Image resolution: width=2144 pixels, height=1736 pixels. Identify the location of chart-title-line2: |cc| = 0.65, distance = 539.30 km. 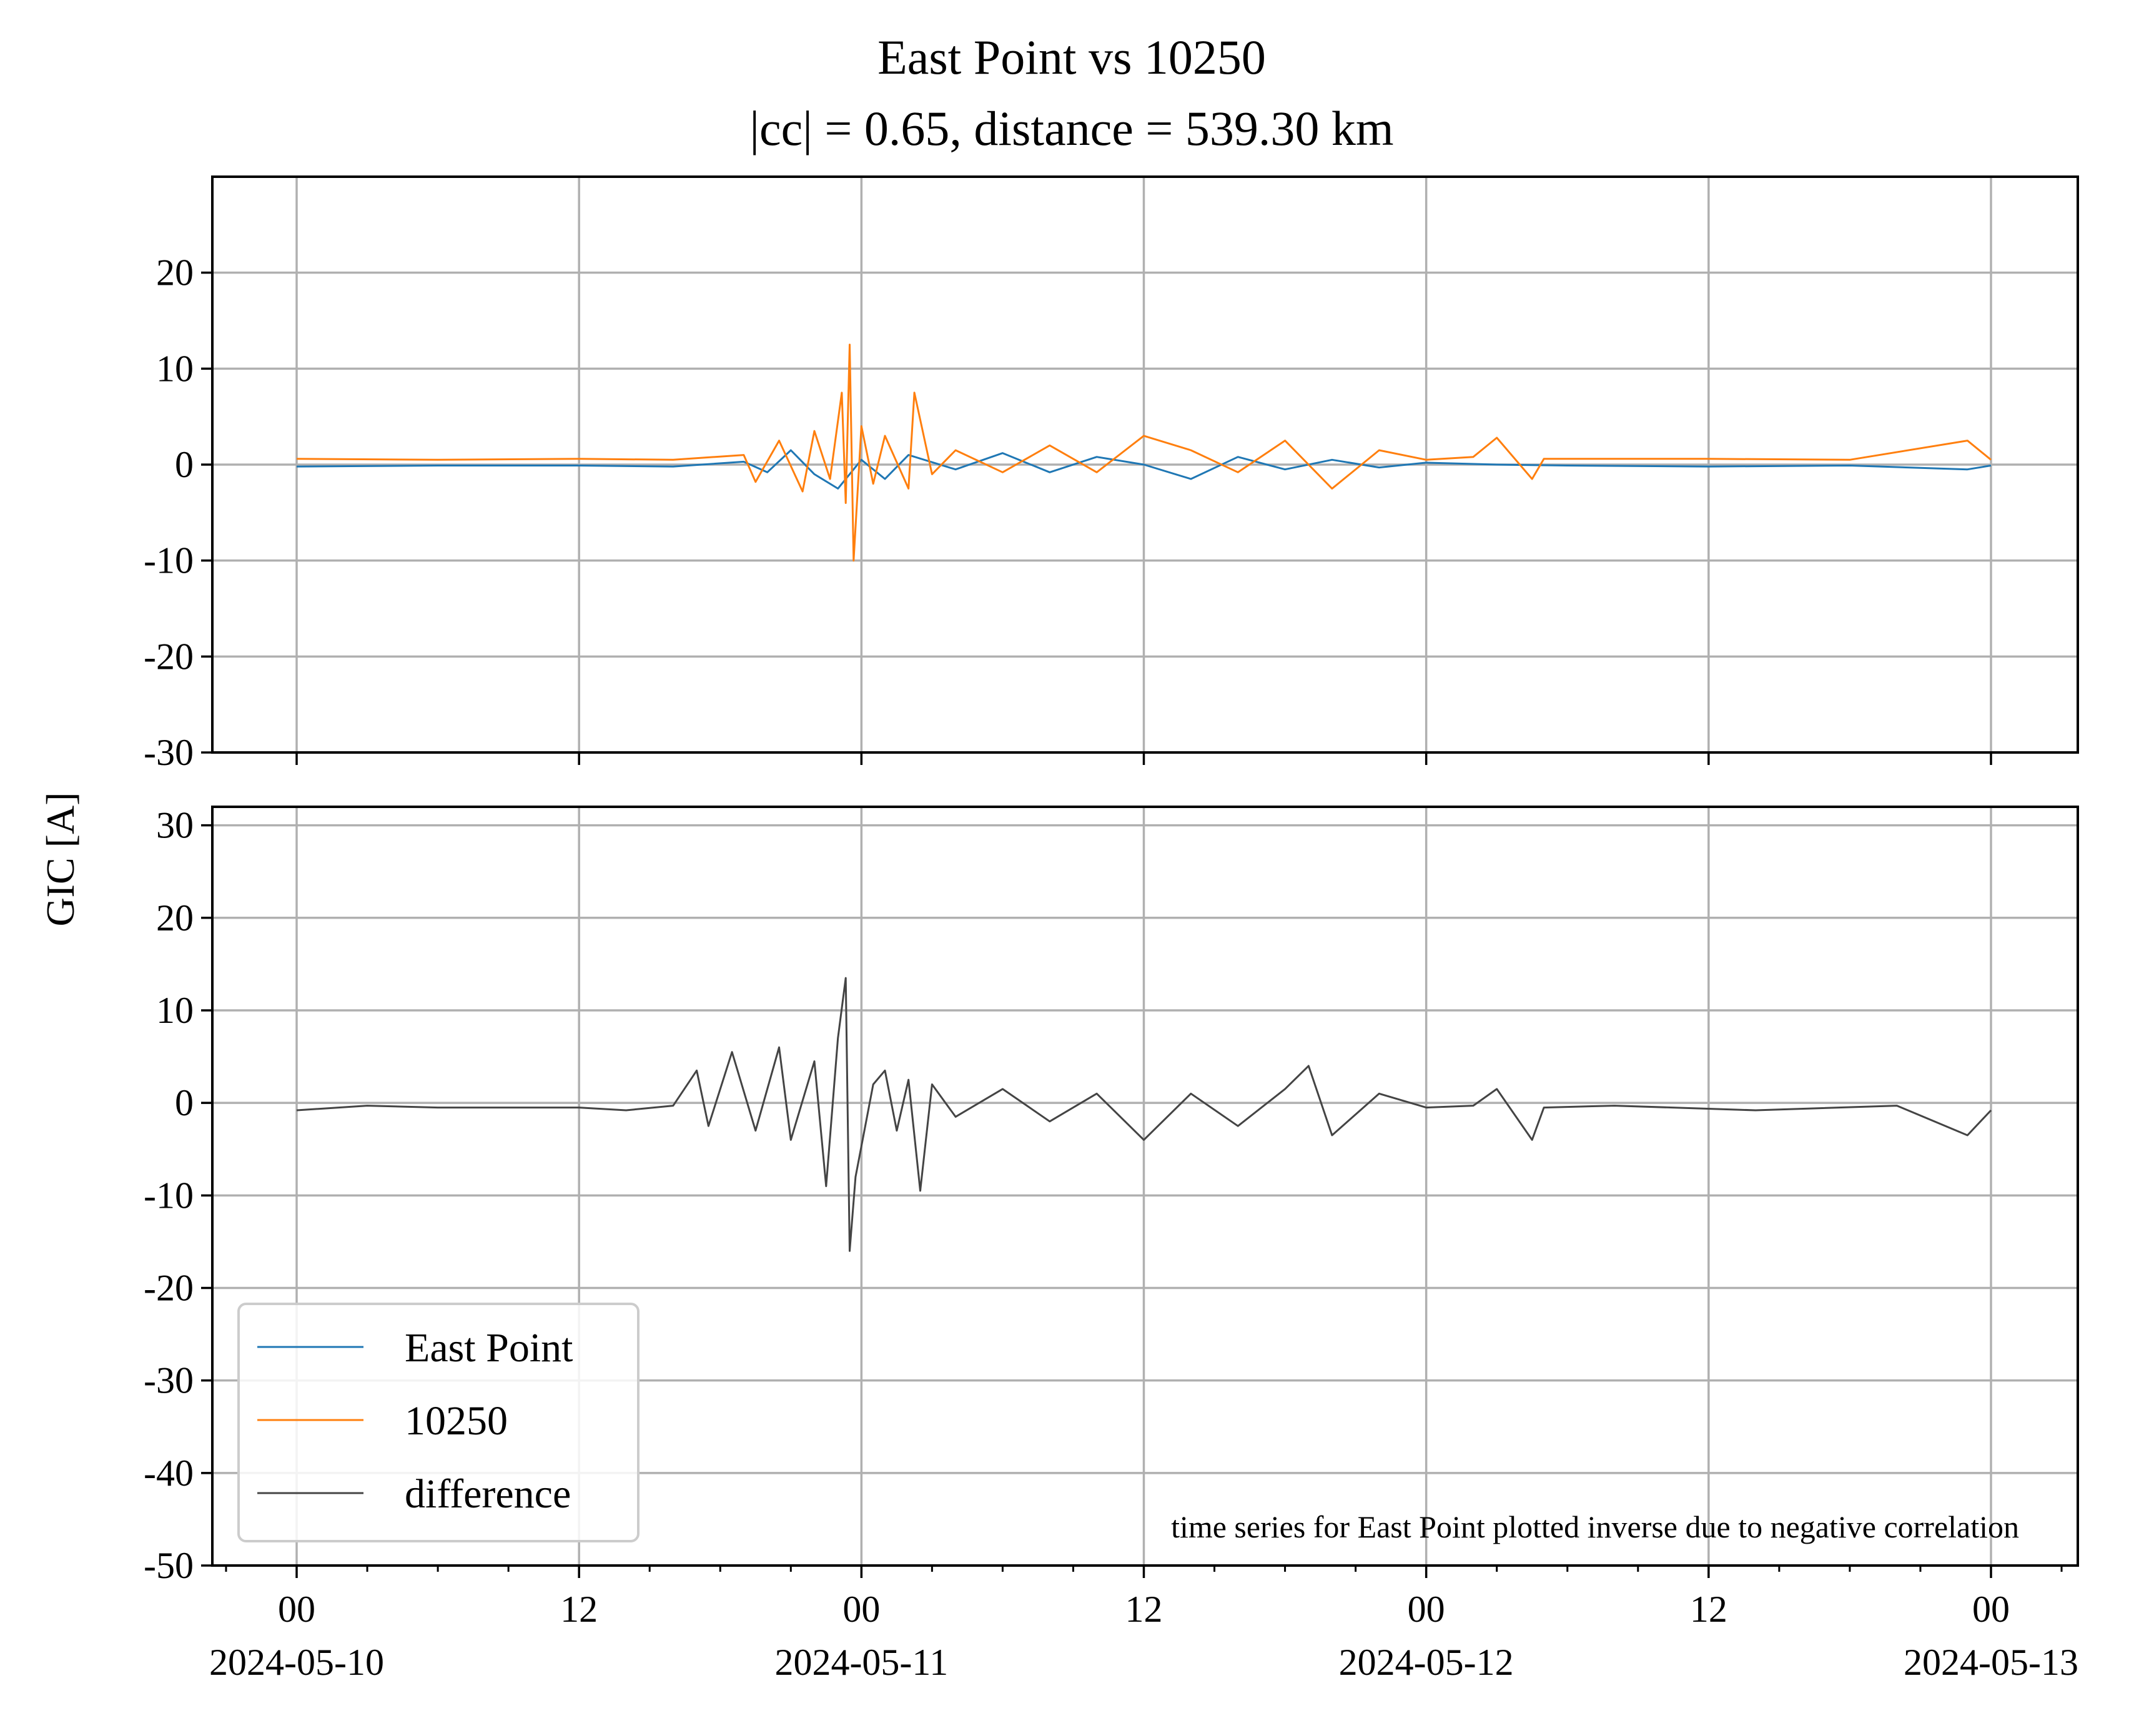
(1071, 128).